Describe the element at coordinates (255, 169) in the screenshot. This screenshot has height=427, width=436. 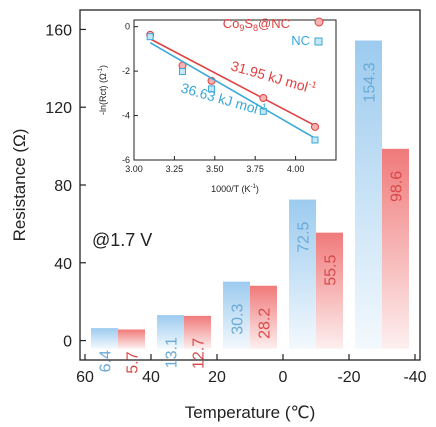
I see `inset-x-tick-label: 3.75` at that location.